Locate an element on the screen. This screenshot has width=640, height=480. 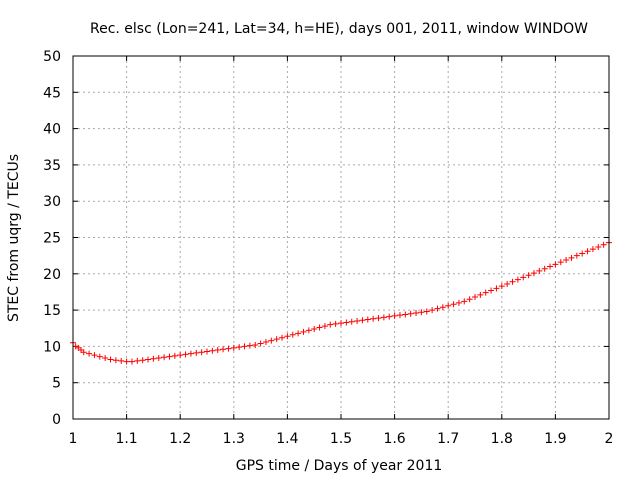
x-tick-label: 1.7 is located at coordinates (448, 439).